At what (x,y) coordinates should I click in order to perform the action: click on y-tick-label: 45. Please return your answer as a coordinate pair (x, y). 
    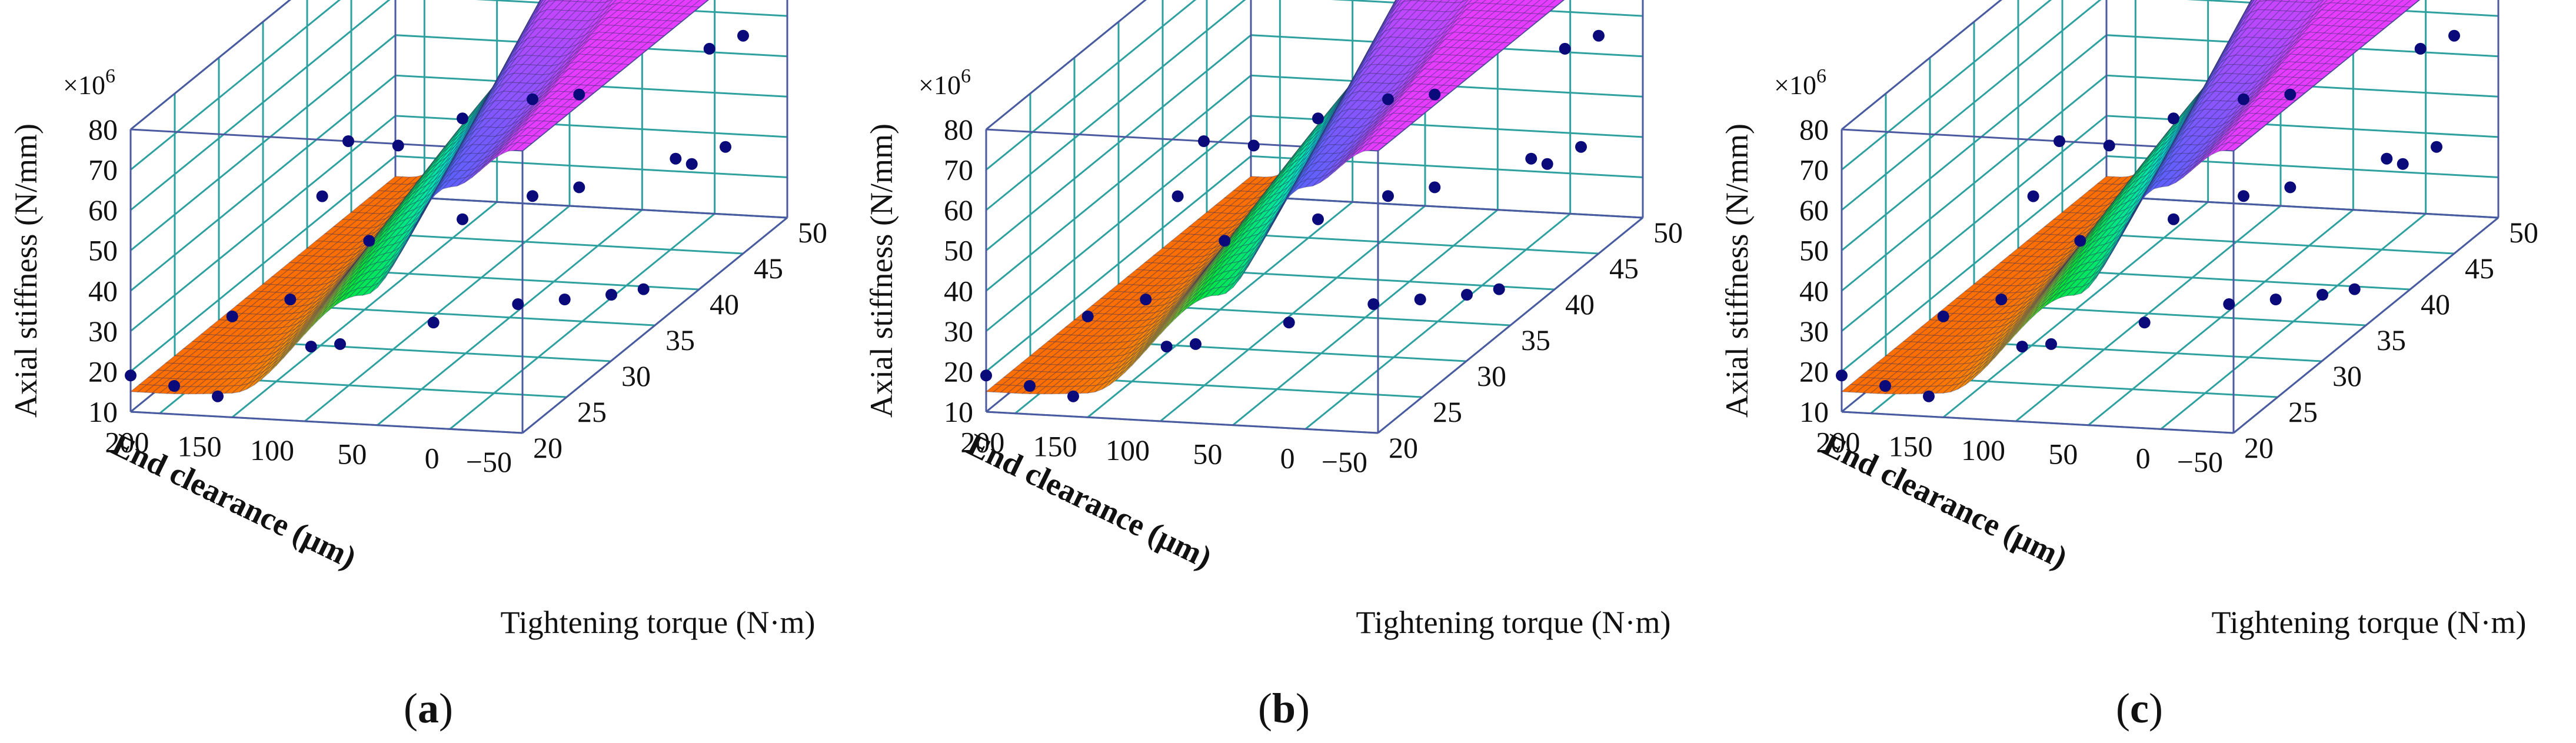
    Looking at the image, I should click on (768, 268).